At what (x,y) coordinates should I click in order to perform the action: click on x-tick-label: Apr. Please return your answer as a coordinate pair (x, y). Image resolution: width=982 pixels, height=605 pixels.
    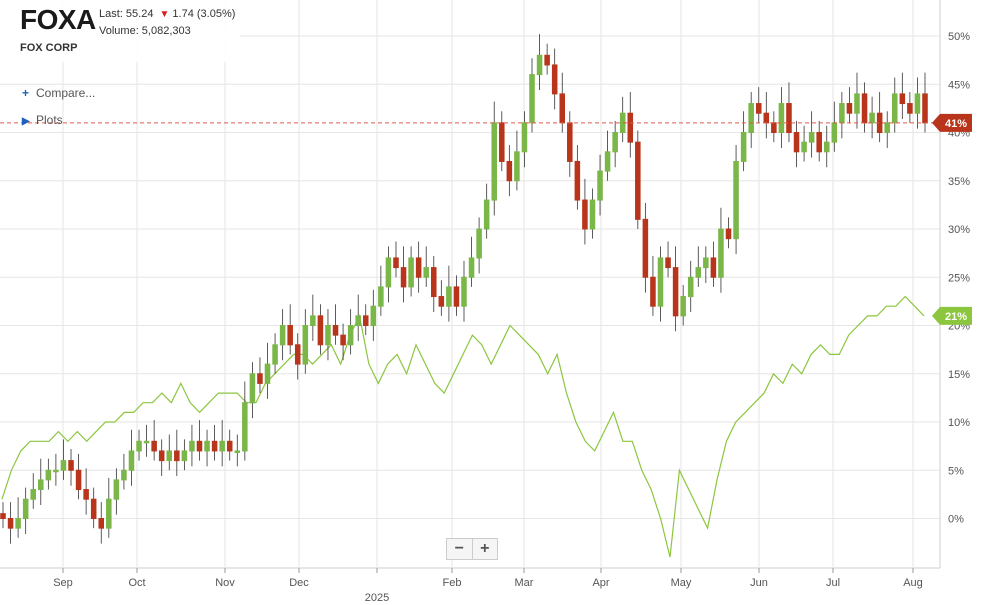
    Looking at the image, I should click on (600, 583).